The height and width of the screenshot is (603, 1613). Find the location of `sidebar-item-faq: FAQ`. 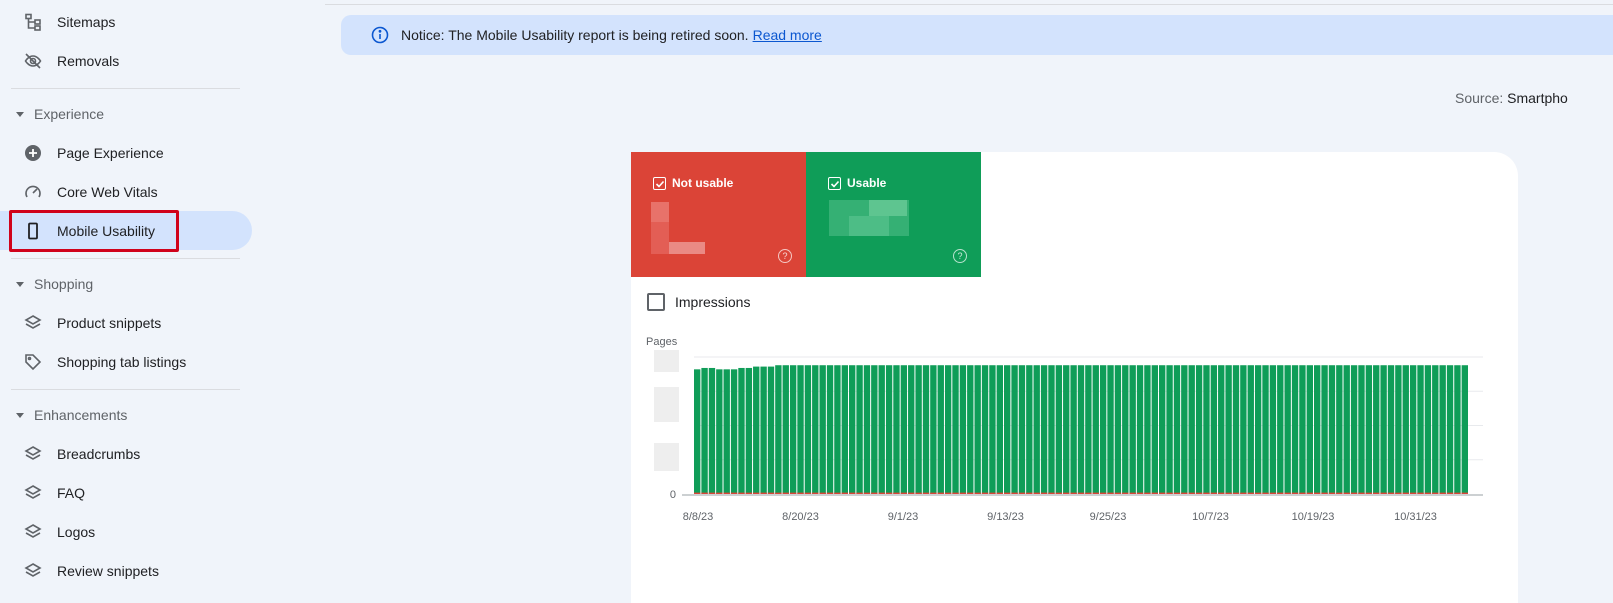

sidebar-item-faq: FAQ is located at coordinates (126, 492).